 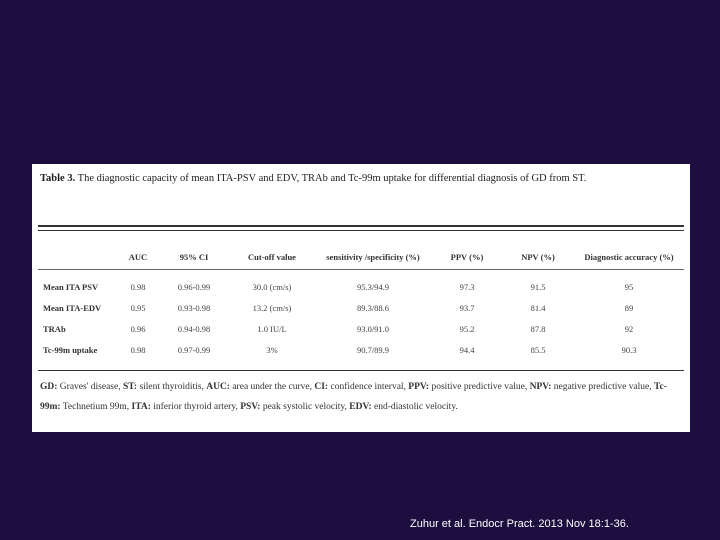 What do you see at coordinates (368, 387) in the screenshot?
I see `footnote-def: confidence interval,` at bounding box center [368, 387].